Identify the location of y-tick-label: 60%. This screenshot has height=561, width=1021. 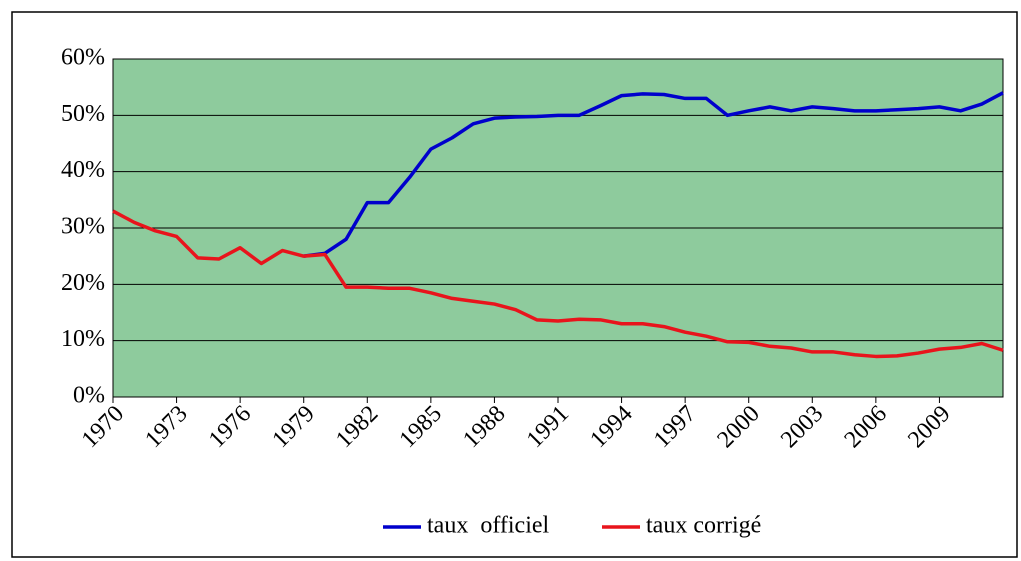
(83, 58).